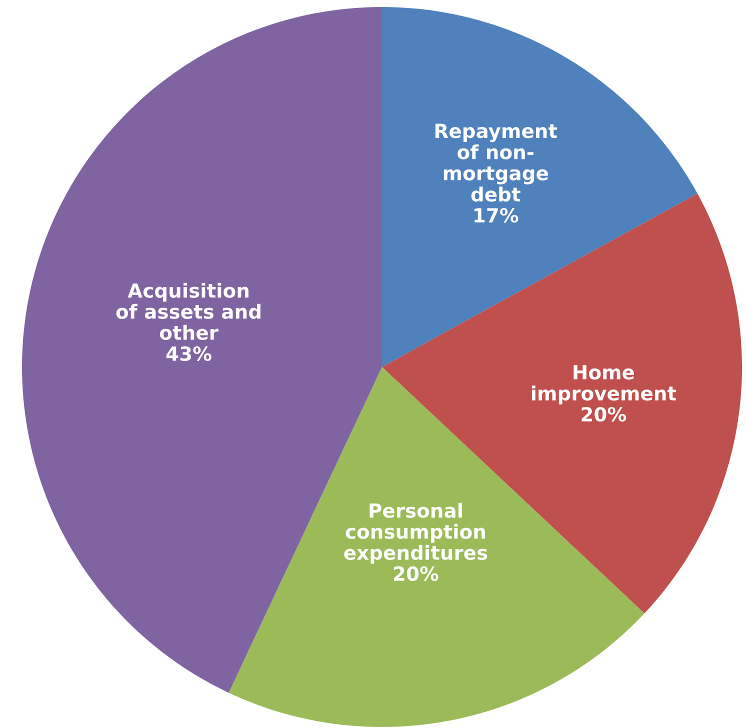 The width and height of the screenshot is (746, 728). I want to click on slice-label: Acquisition of assets and other, so click(188, 311).